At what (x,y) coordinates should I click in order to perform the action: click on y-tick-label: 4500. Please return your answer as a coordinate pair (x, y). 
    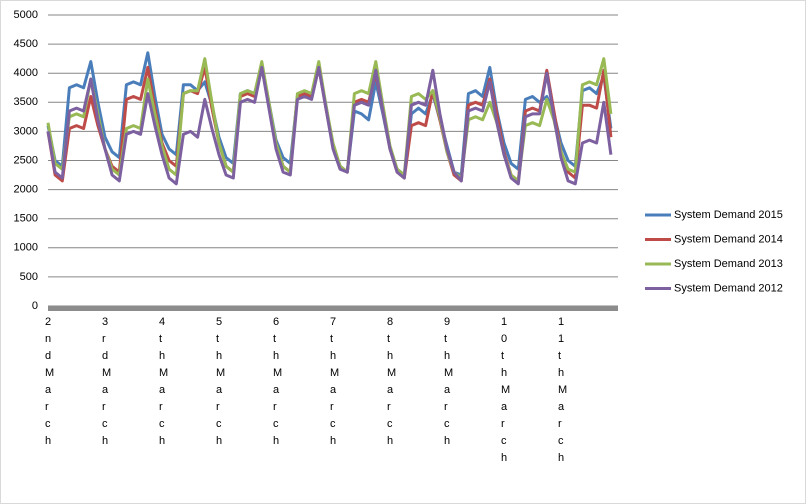
    Looking at the image, I should click on (26, 44).